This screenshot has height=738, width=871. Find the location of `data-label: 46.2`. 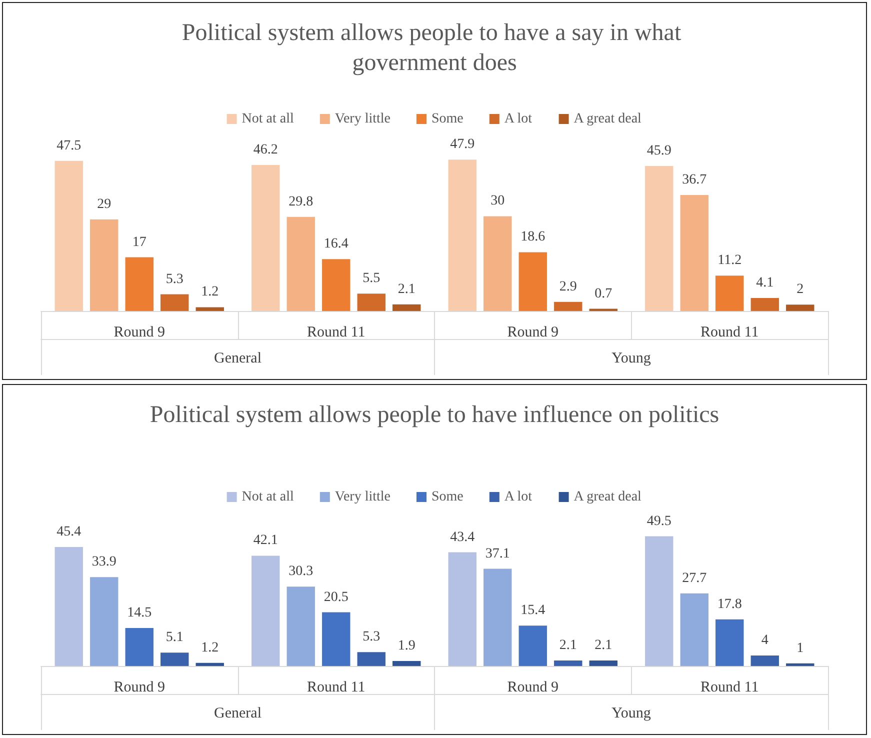

data-label: 46.2 is located at coordinates (265, 150).